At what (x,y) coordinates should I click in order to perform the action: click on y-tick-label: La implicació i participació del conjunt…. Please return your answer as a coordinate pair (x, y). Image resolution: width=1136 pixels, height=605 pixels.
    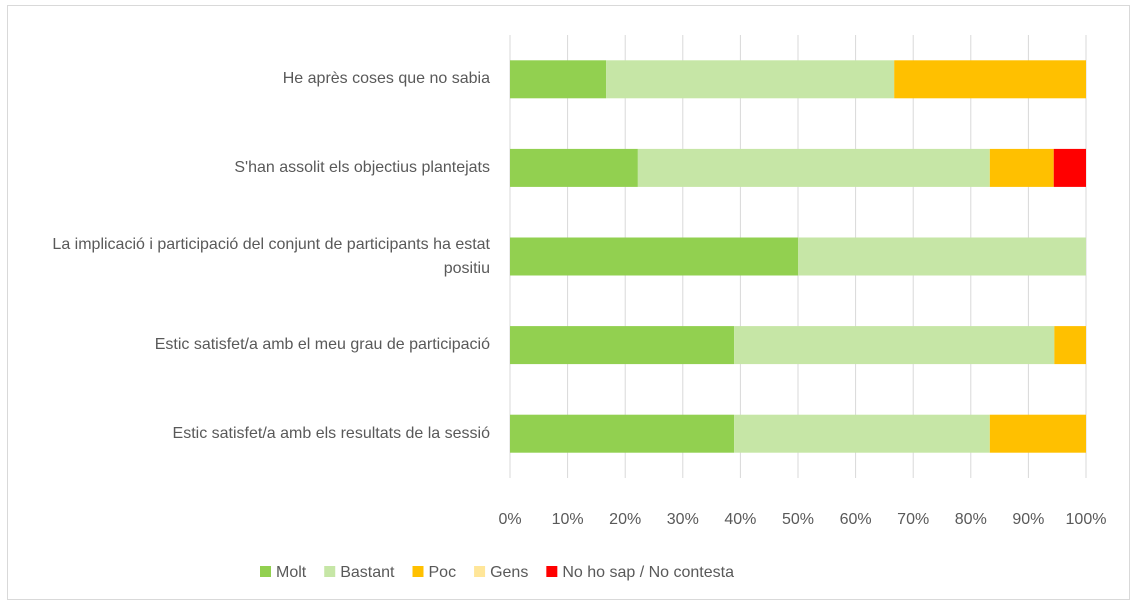
    Looking at the image, I should click on (271, 256).